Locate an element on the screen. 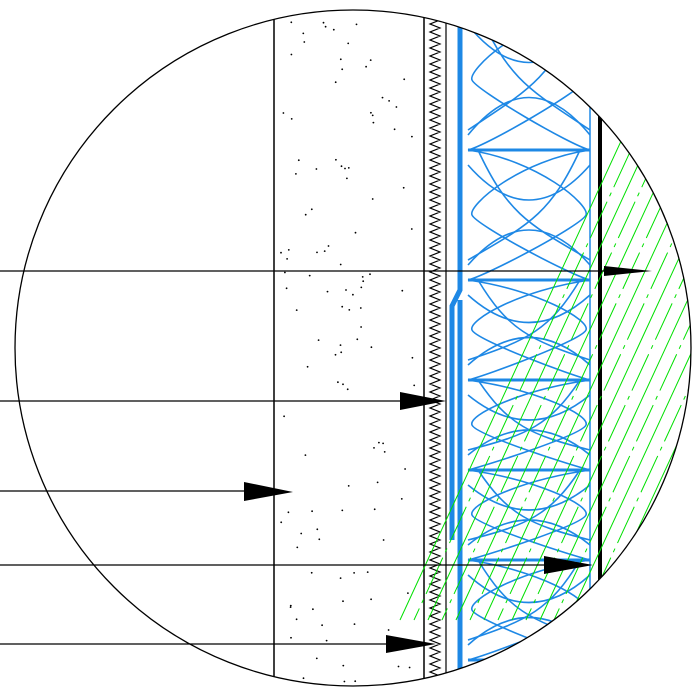 Image resolution: width=692 pixels, height=693 pixels. render-key-zigzag is located at coordinates (435, 348).